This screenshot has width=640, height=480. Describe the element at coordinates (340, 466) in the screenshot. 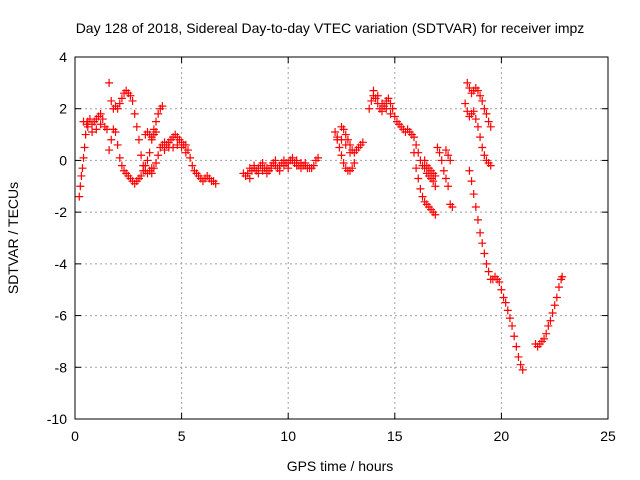

I see `x-axis-label: GPS time / hours` at that location.